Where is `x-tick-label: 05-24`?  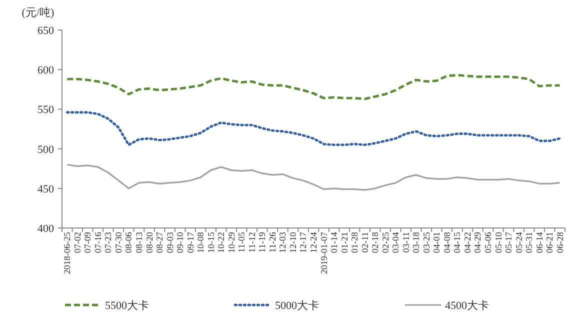 x-tick-label: 05-24 is located at coordinates (519, 242).